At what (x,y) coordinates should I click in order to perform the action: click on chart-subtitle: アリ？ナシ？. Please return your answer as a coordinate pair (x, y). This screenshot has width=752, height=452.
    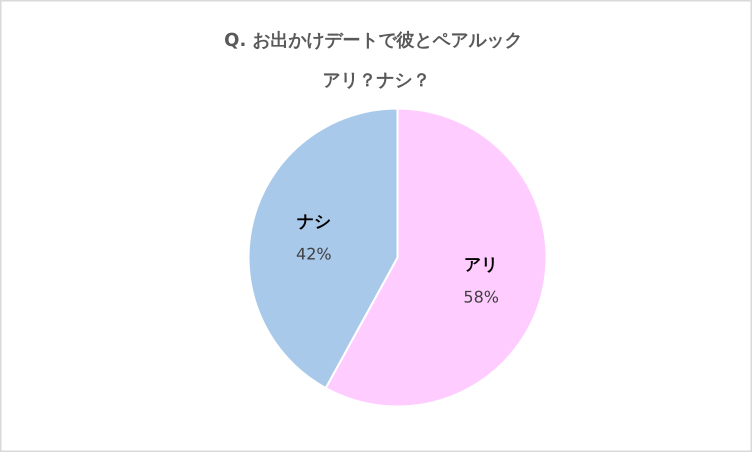
    Looking at the image, I should click on (376, 80).